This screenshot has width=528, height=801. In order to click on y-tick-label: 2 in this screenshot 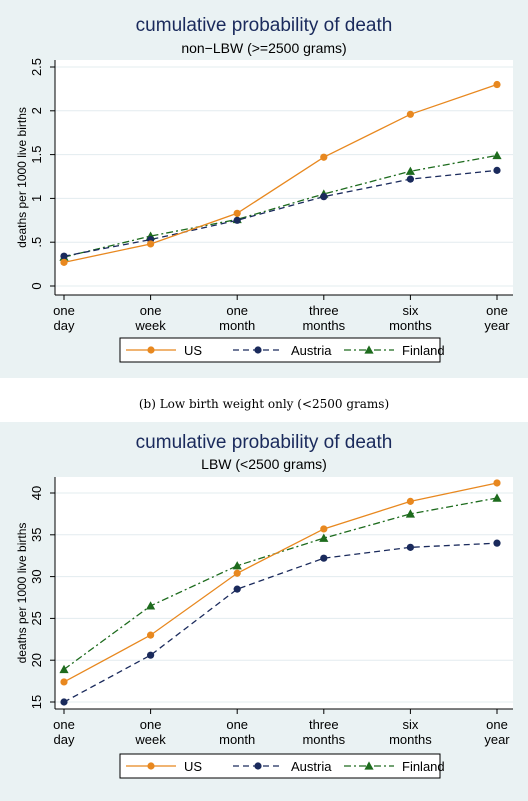, I will do `click(36, 110)`.